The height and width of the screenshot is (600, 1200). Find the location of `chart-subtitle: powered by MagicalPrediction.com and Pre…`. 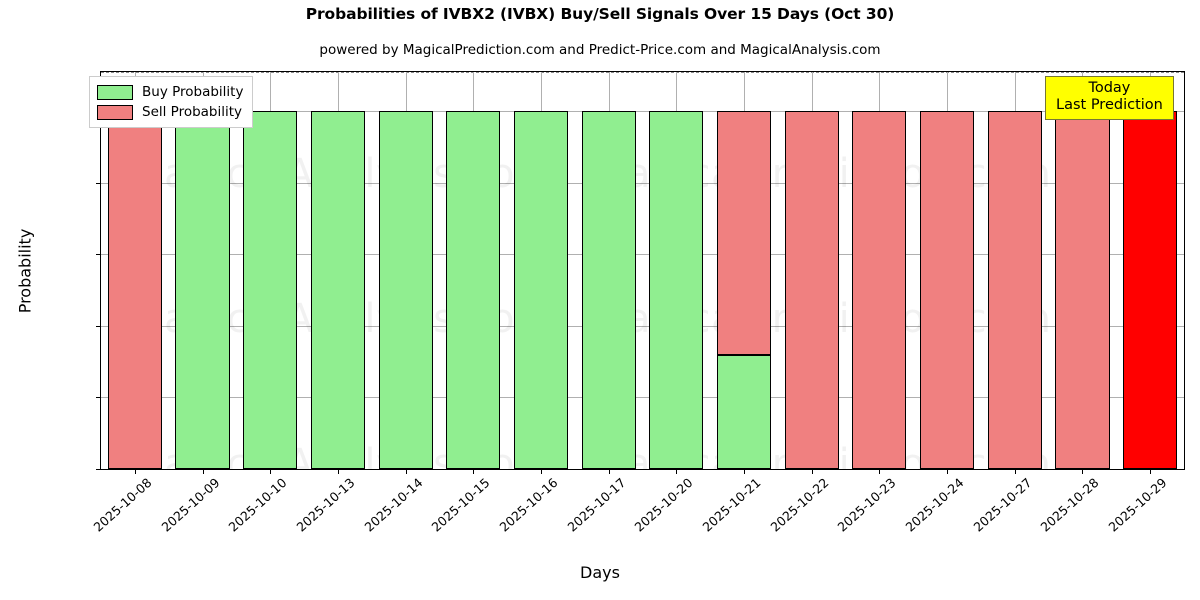

chart-subtitle: powered by MagicalPrediction.com and Pre… is located at coordinates (600, 50).